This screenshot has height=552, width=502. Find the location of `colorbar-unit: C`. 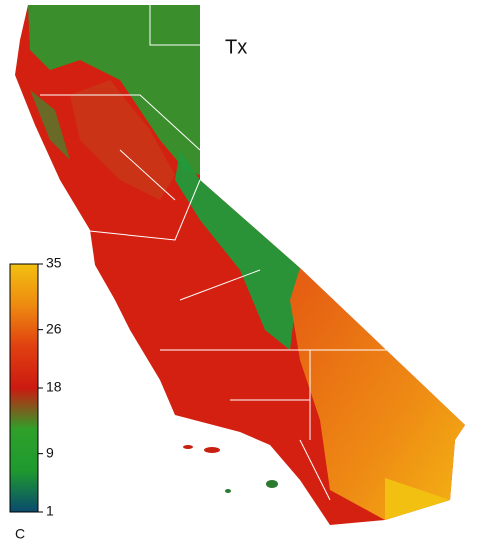

colorbar-unit: C is located at coordinates (20, 534).